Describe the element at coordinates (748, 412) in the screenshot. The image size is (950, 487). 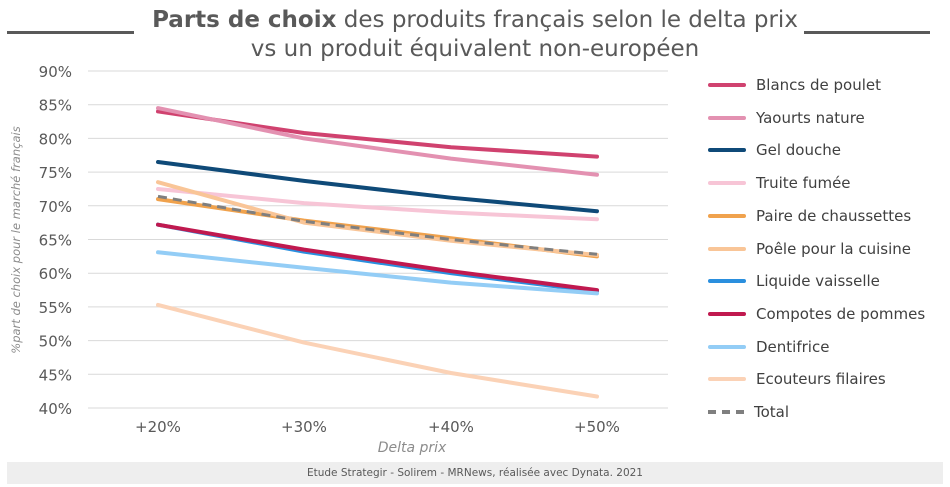
I see `legend-item: Total` at that location.